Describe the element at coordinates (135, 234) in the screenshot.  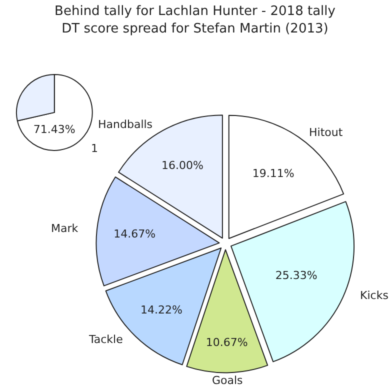
I see `data-label: 14.67%` at that location.